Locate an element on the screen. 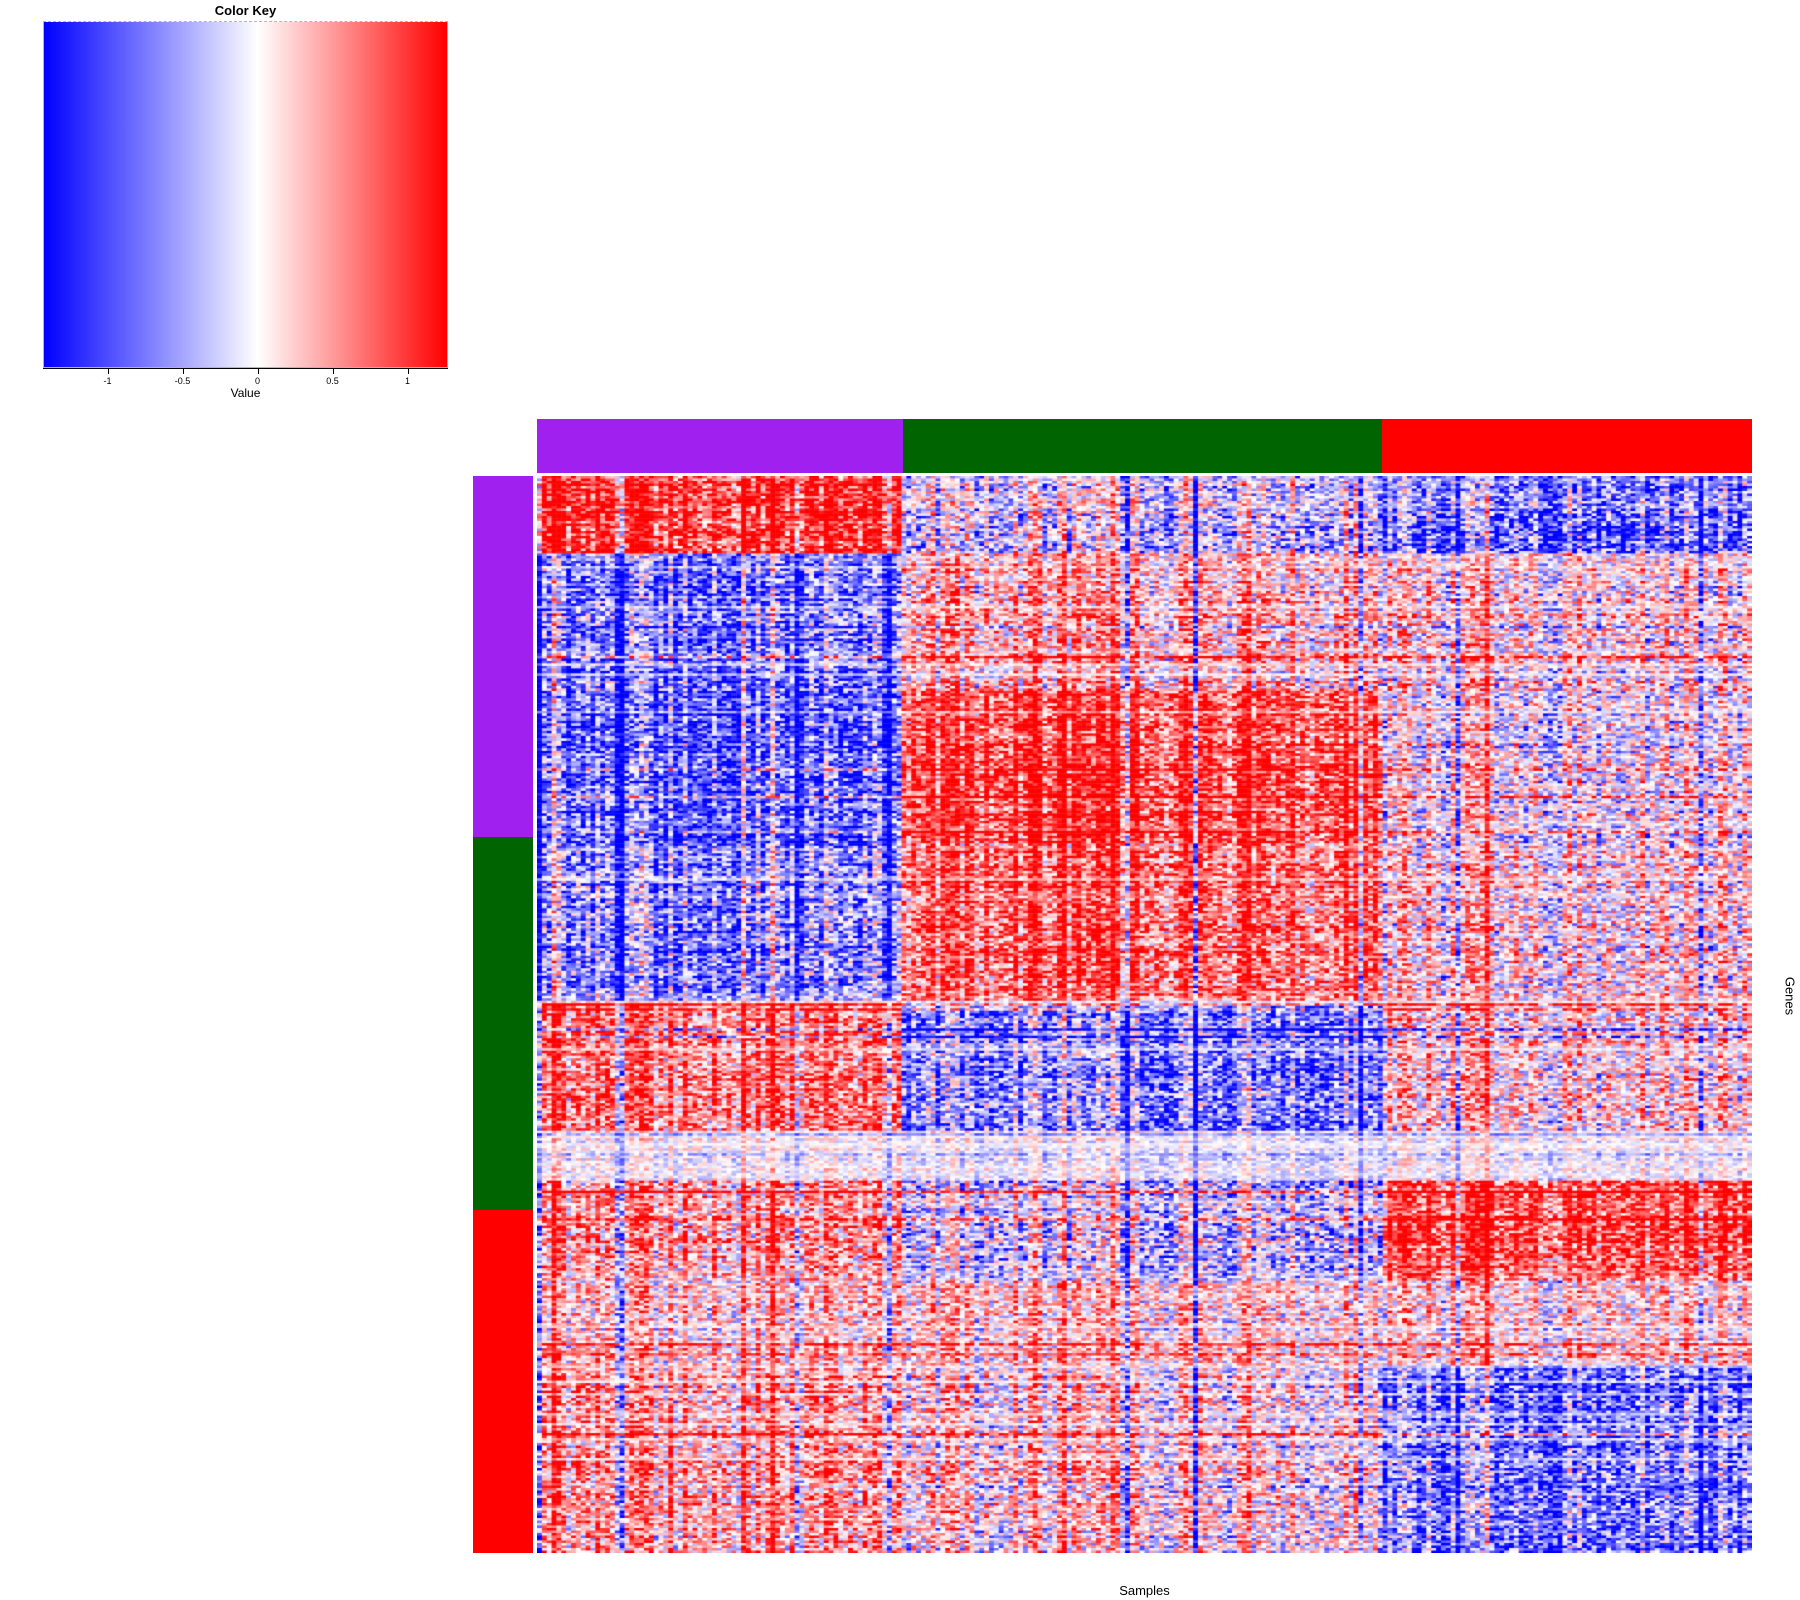 This screenshot has height=1600, width=1800. x-axis-label-samples: Samples is located at coordinates (1144, 1590).